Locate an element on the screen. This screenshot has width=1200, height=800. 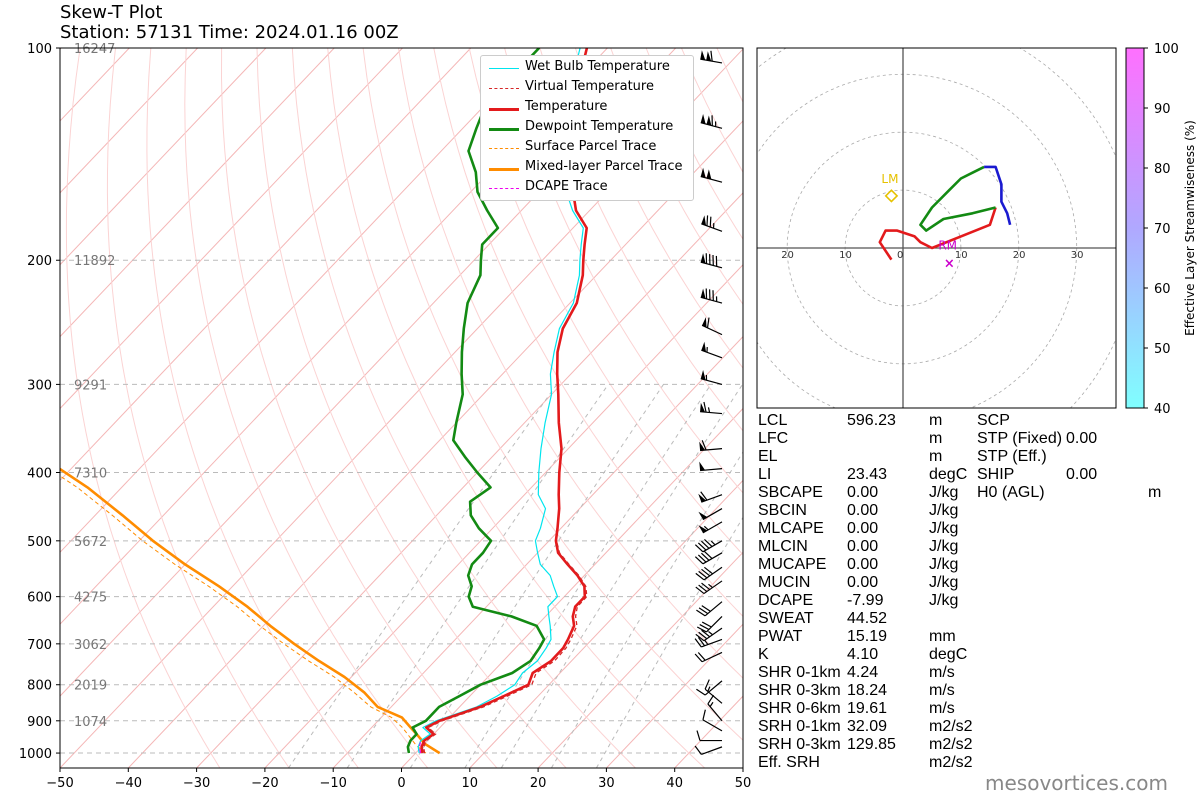
param-name: SBCIN is located at coordinates (782, 510).